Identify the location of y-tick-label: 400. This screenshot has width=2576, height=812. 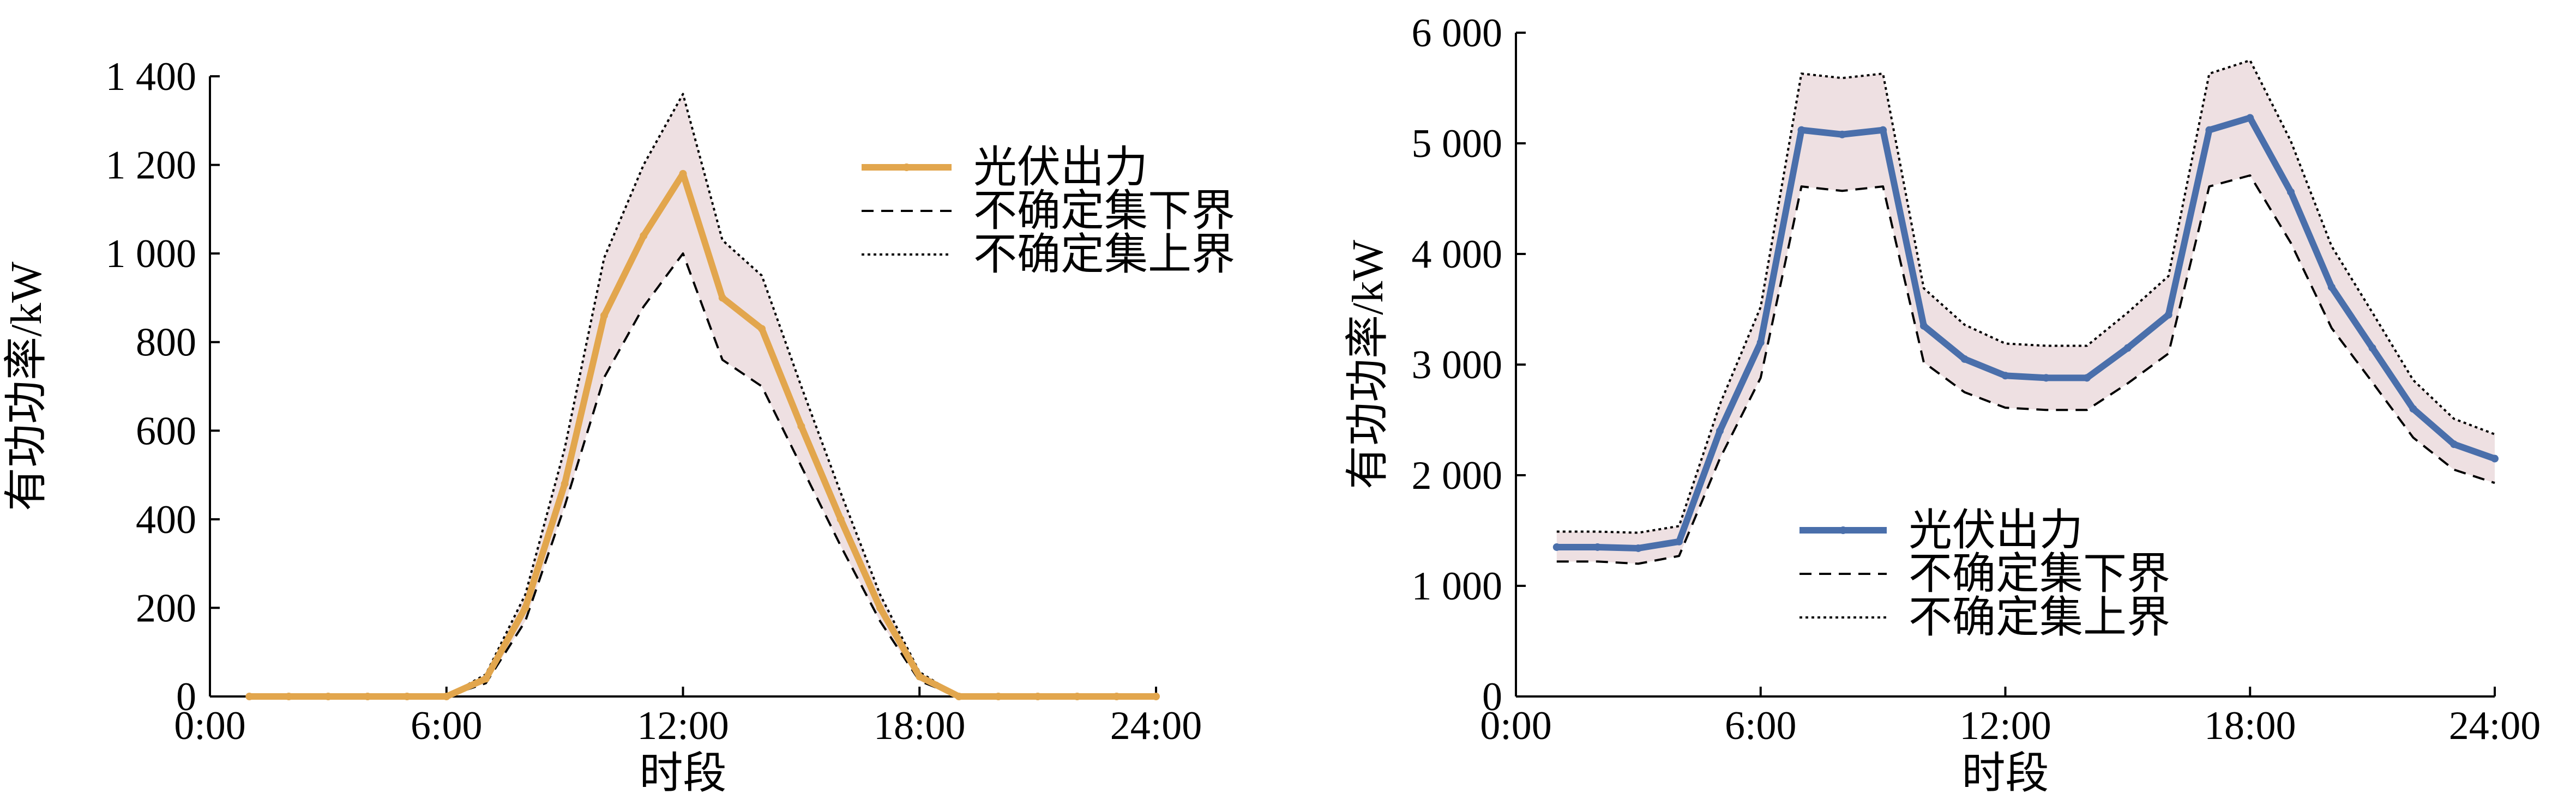
(166, 520).